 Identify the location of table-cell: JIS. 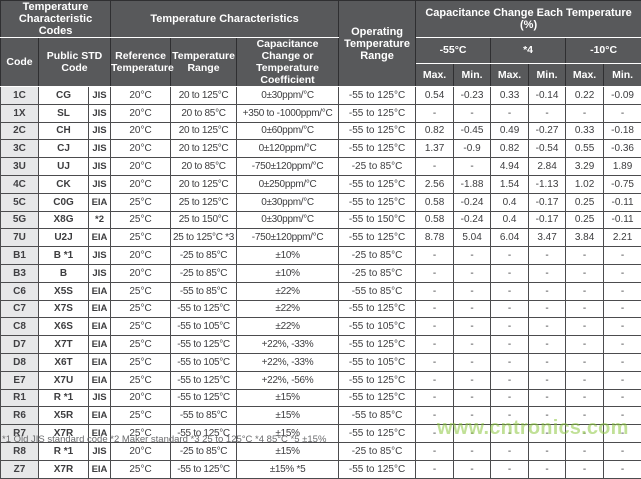
(100, 113).